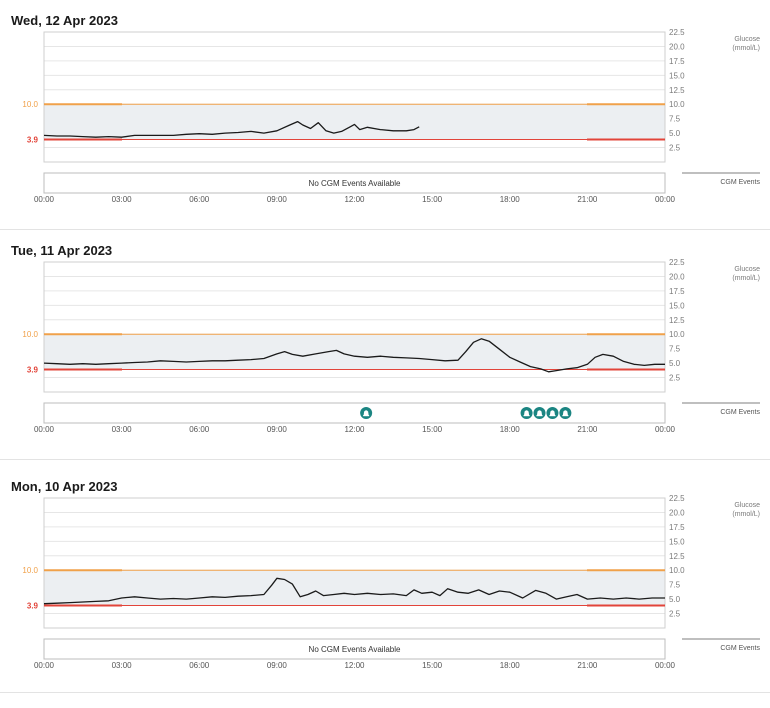 This screenshot has height=708, width=770. What do you see at coordinates (62, 250) in the screenshot?
I see `day-title: Tue, 11 Apr 2023` at bounding box center [62, 250].